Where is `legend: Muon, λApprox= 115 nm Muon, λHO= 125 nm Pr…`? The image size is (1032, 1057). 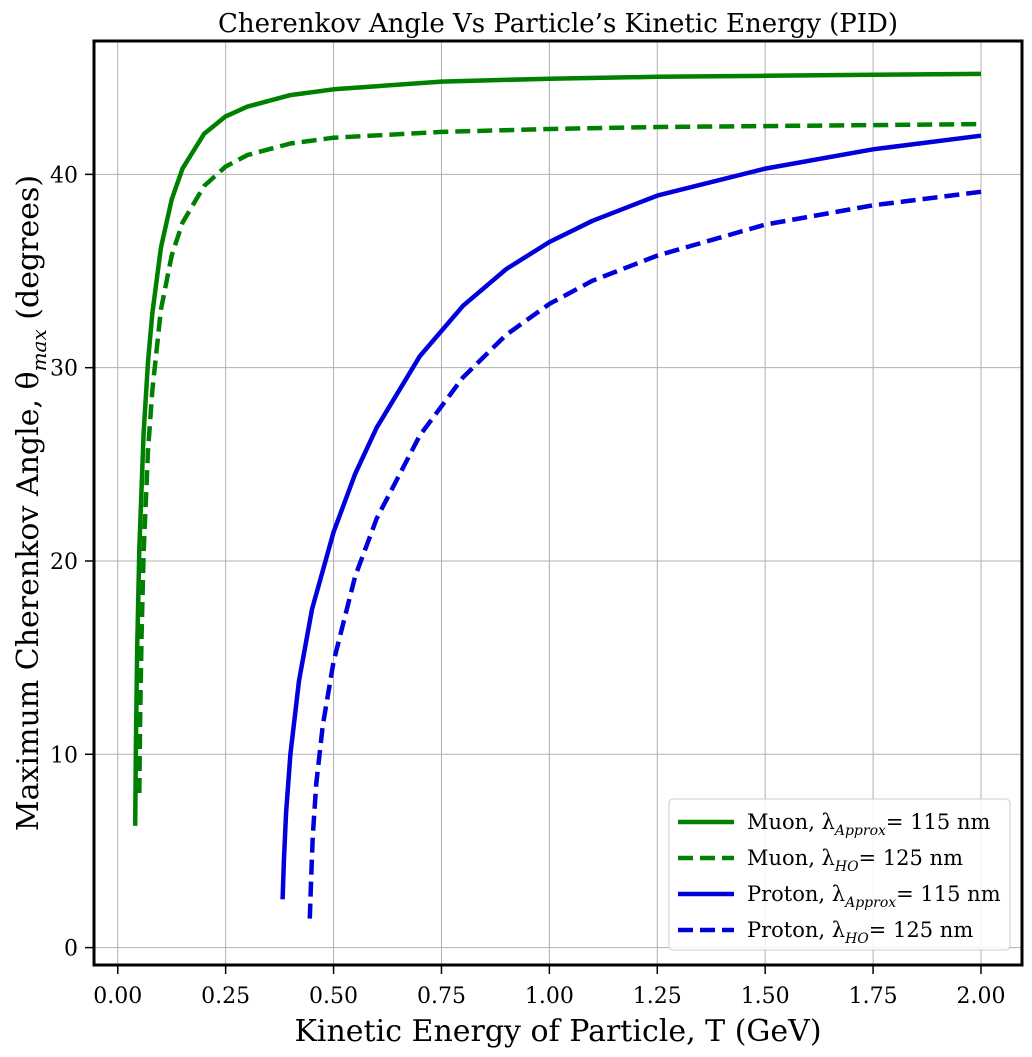
legend: Muon, λApprox= 115 nm Muon, λHO= 125 nm Pr… is located at coordinates (839, 874).